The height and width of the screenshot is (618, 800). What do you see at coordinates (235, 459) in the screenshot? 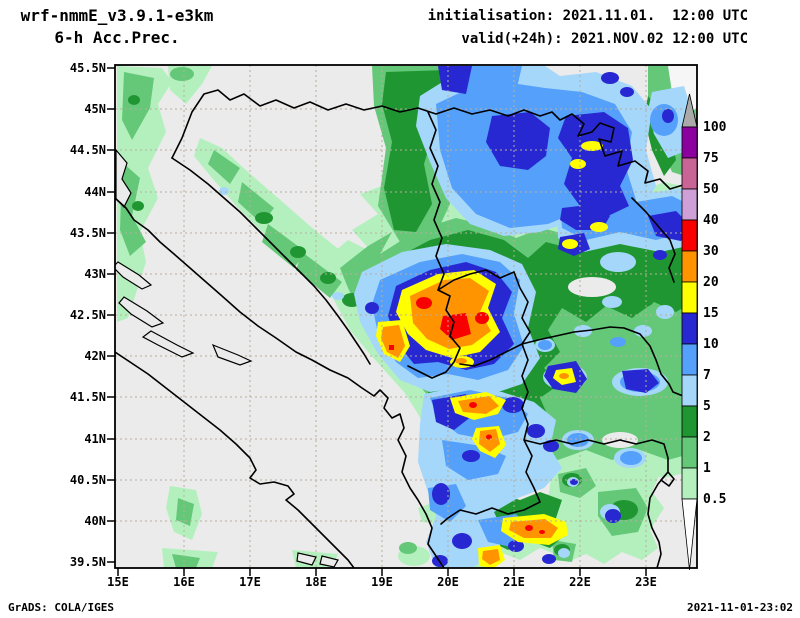
I see `coastline-italy` at bounding box center [235, 459].